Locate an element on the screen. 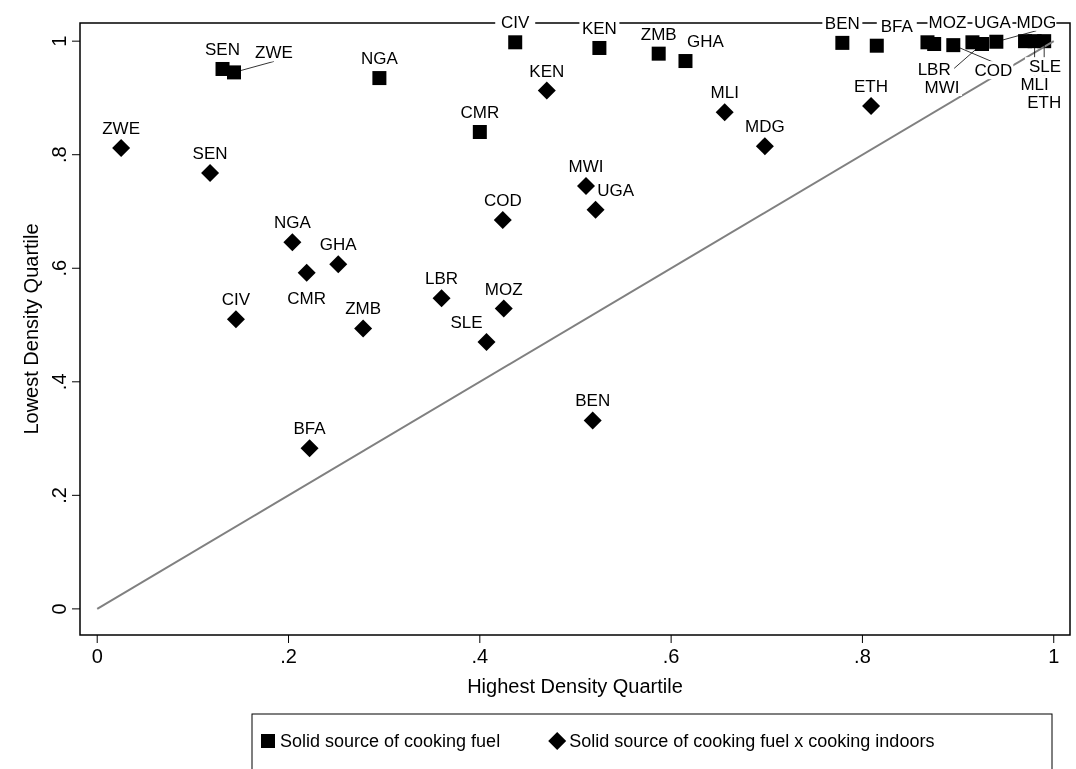  x-tick-label: .2 is located at coordinates (288, 656).